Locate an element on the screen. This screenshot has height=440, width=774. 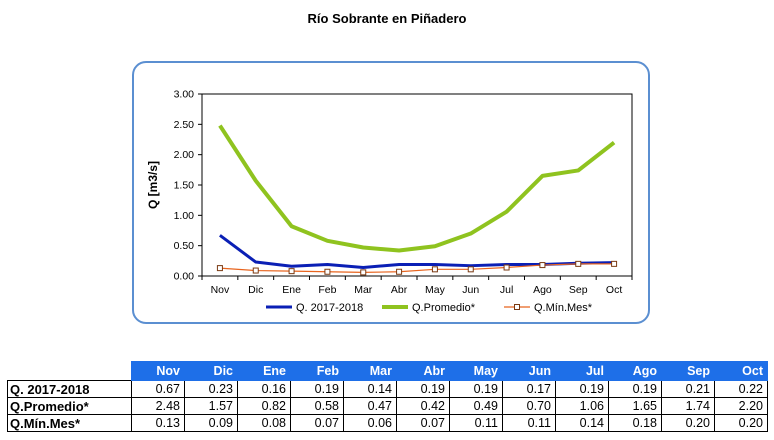
y-axis-label: Q [m3/s] is located at coordinates (153, 185).